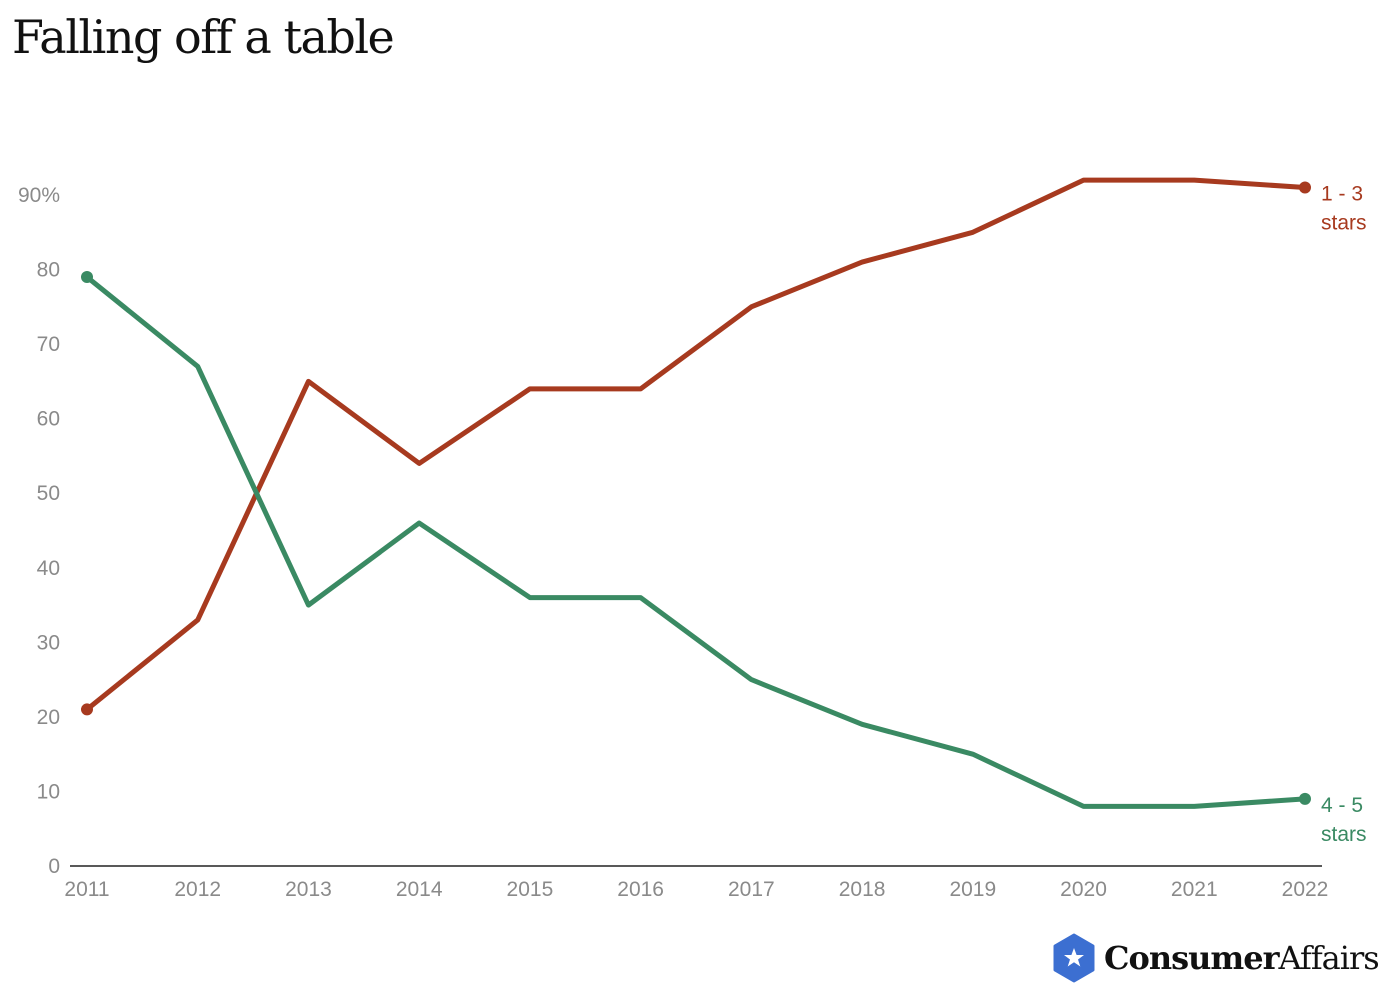 Image resolution: width=1400 pixels, height=994 pixels. I want to click on series-label: 4 - 5, so click(1342, 805).